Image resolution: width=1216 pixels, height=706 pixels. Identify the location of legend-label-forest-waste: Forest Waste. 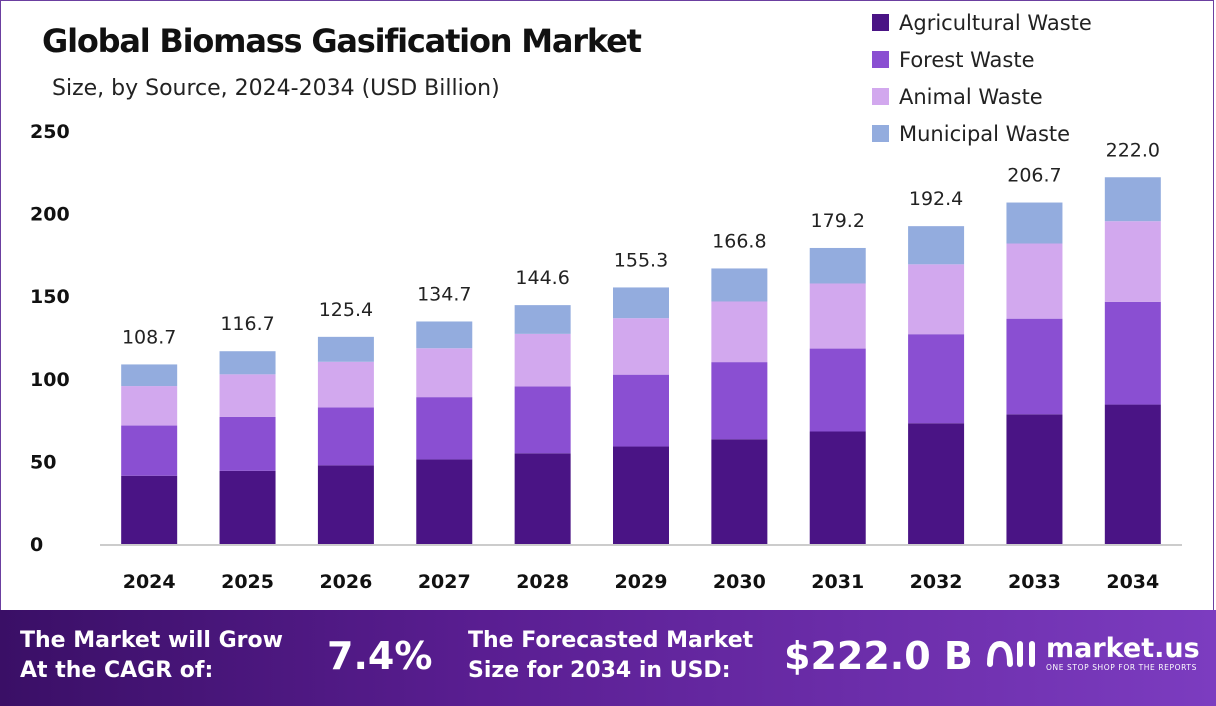
(967, 59).